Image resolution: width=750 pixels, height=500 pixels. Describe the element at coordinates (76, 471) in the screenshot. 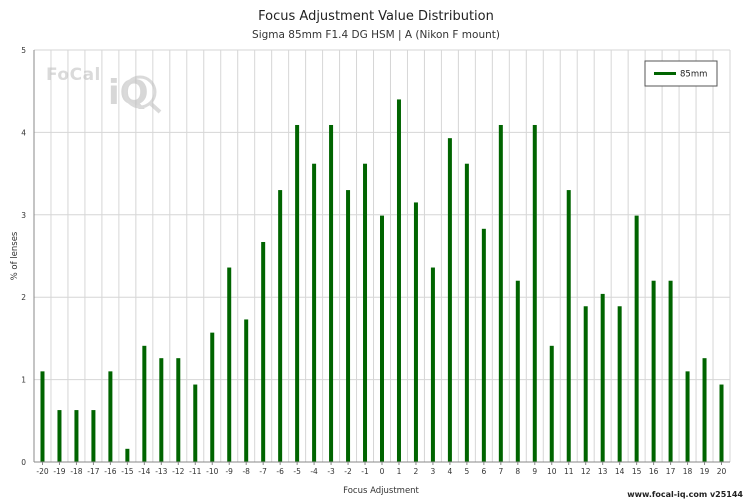

I see `x-tick-label: -18` at that location.